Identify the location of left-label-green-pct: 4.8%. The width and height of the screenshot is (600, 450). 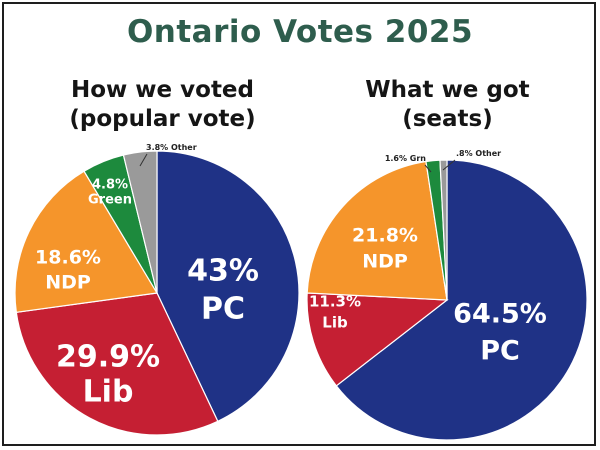
(110, 185).